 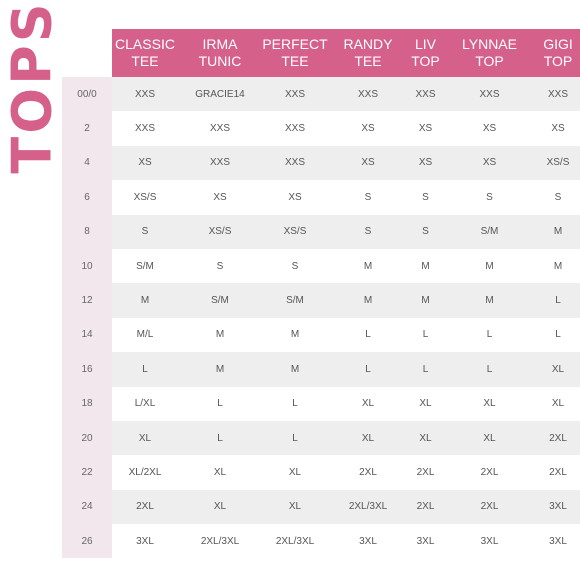 I want to click on size-cell: XL/2XL, so click(x=145, y=472).